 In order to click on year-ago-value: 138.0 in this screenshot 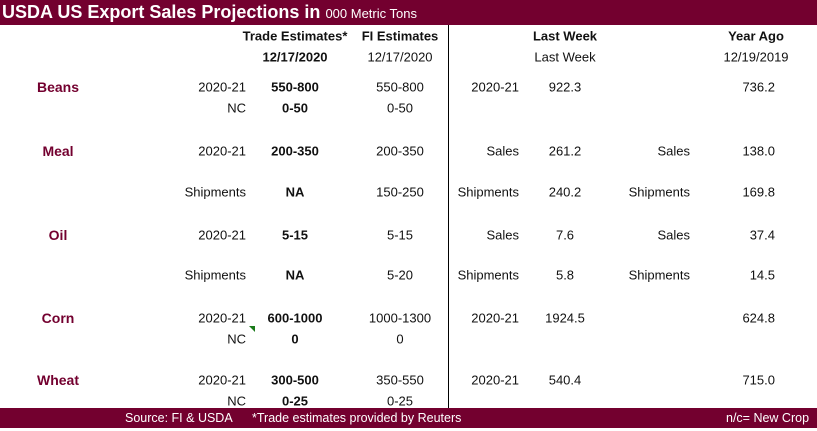, I will do `click(758, 151)`.